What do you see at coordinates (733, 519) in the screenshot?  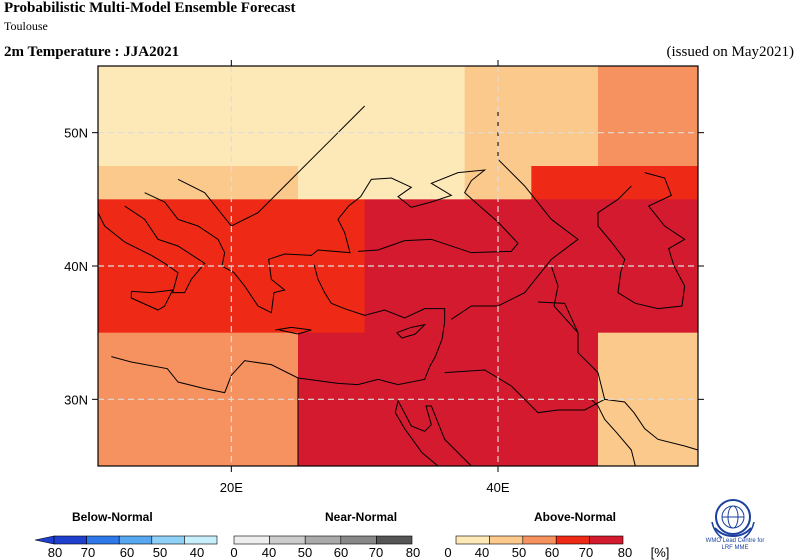 I see `wmo-logo-icon` at bounding box center [733, 519].